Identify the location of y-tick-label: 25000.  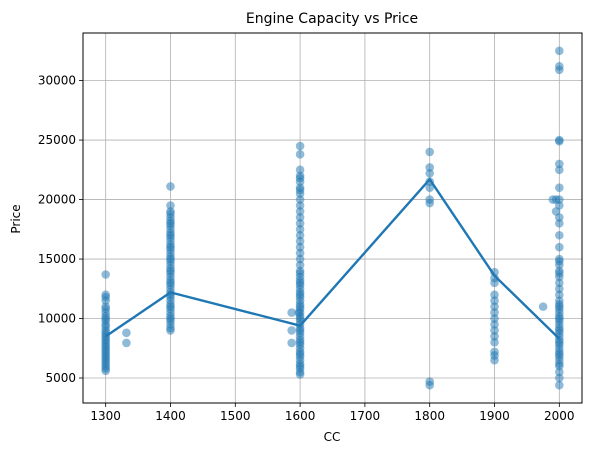
(57, 140).